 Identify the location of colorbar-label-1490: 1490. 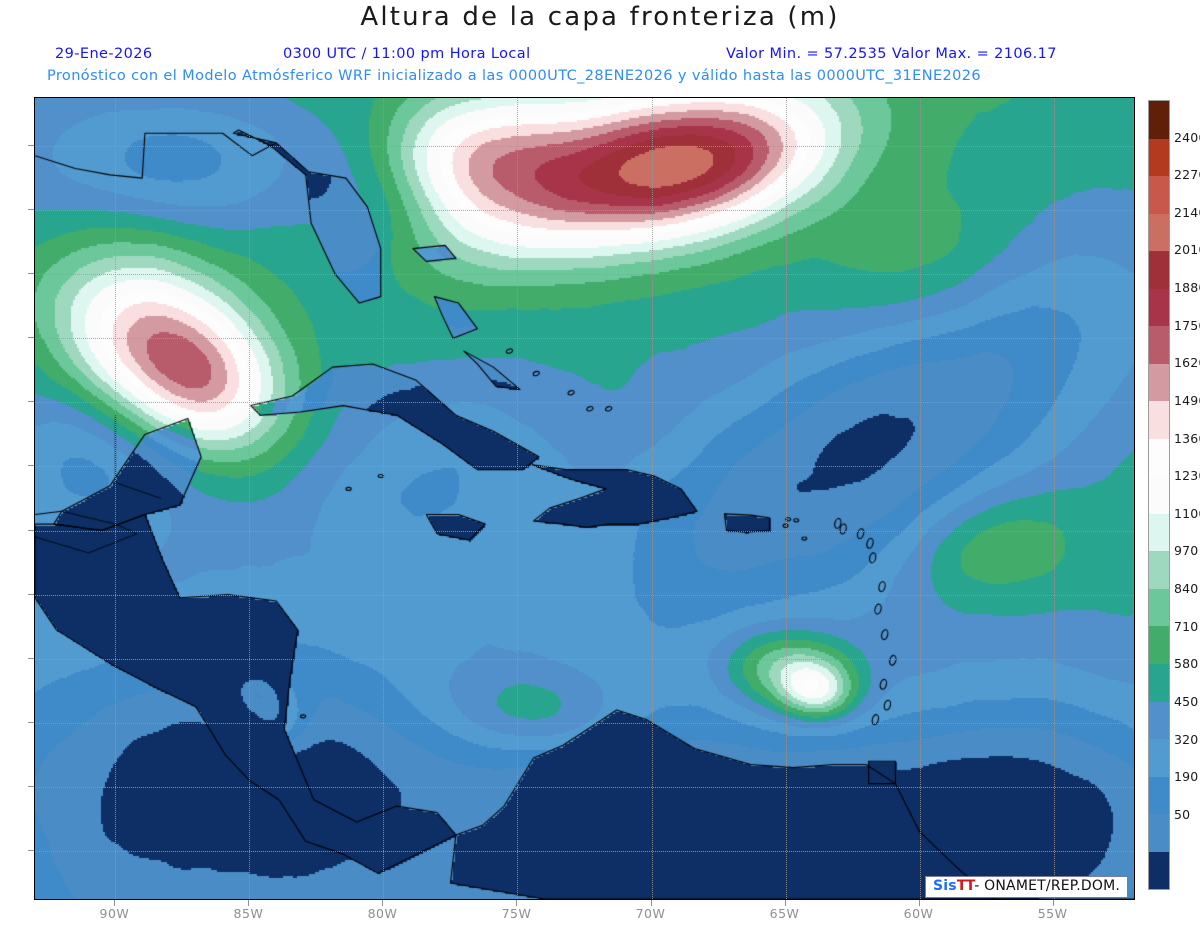
(1187, 400).